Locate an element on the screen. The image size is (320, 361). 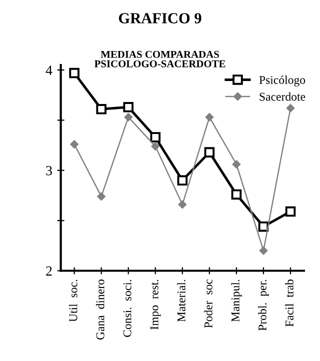
y-tick-label: 4 is located at coordinates (49, 70).